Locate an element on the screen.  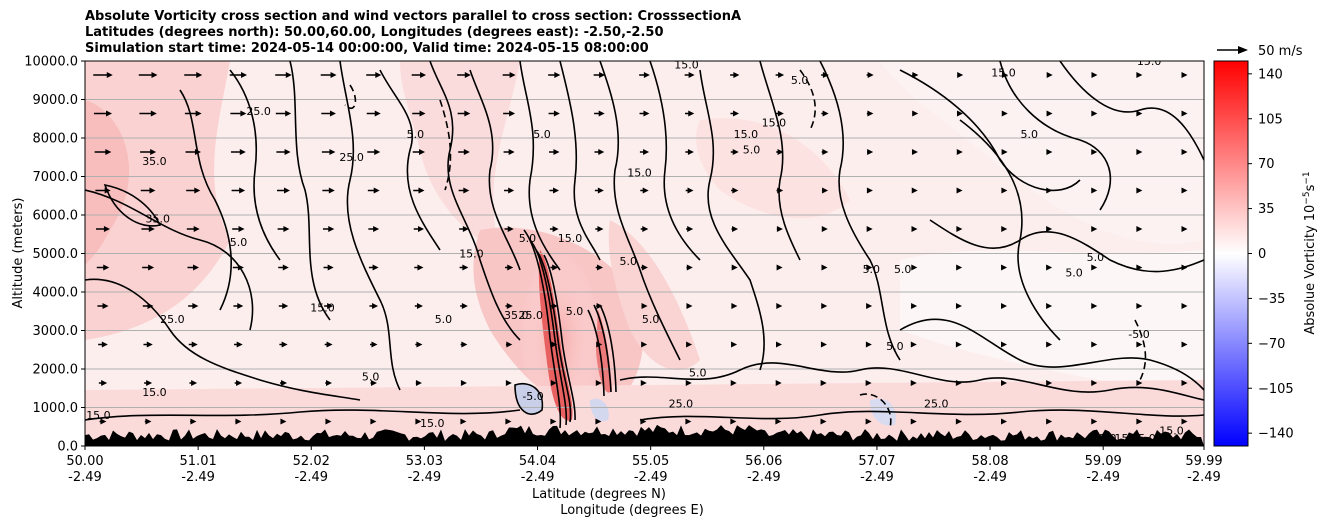
contour-label: 25.0 is located at coordinates (936, 404).